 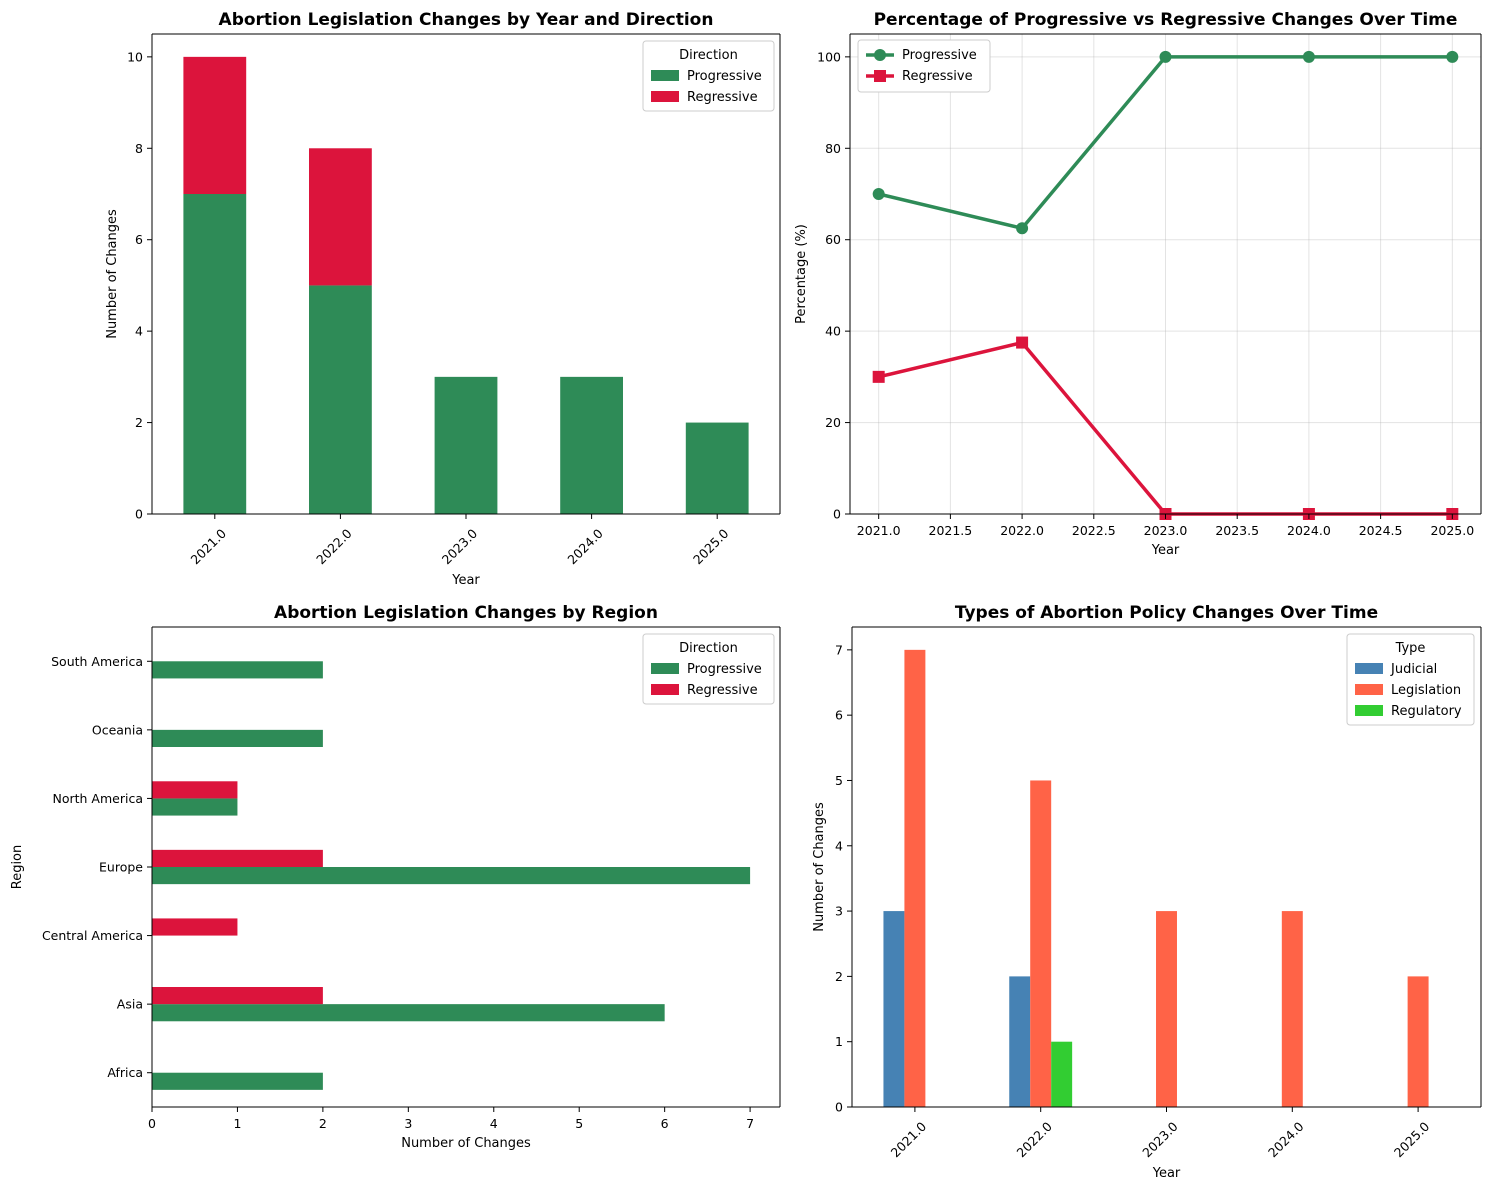 What do you see at coordinates (1369, 689) in the screenshot?
I see `legend-swatch-legislation` at bounding box center [1369, 689].